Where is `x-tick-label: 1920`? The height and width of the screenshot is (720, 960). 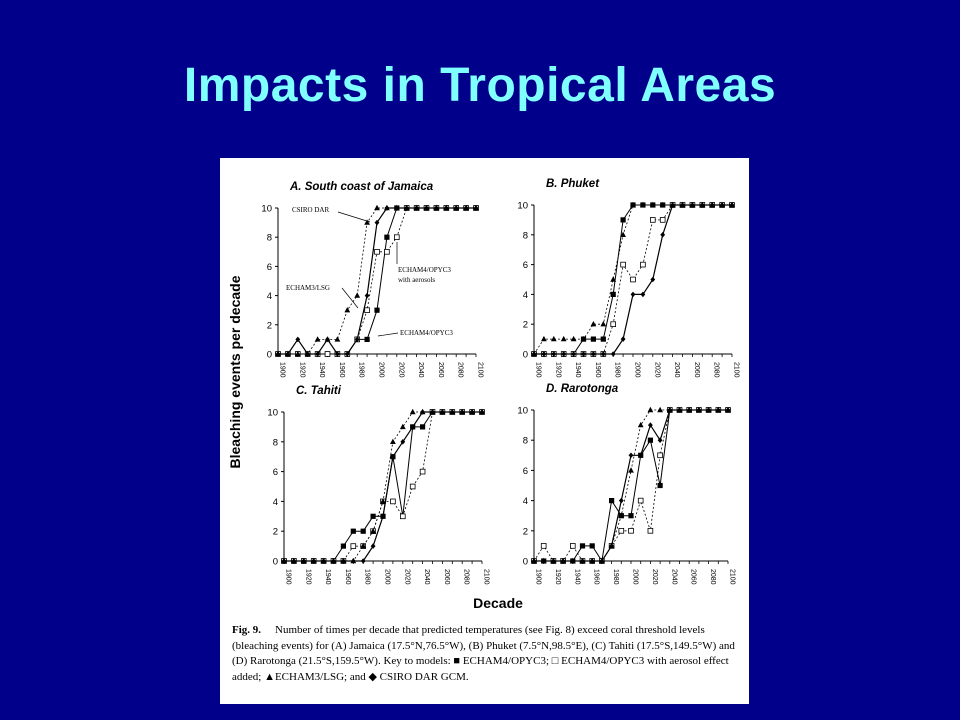 x-tick-label: 1920 is located at coordinates (557, 577).